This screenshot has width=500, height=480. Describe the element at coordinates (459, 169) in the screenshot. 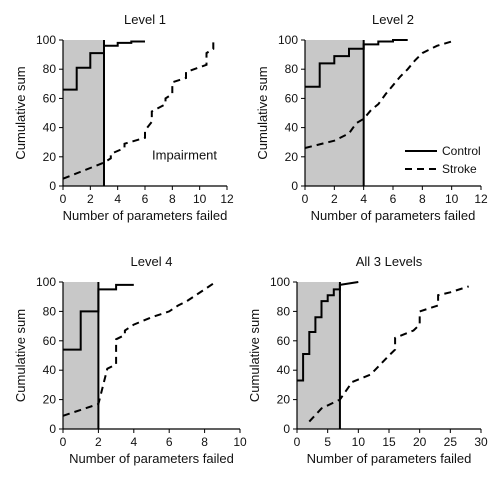

I see `legend-label-stroke: Stroke` at that location.